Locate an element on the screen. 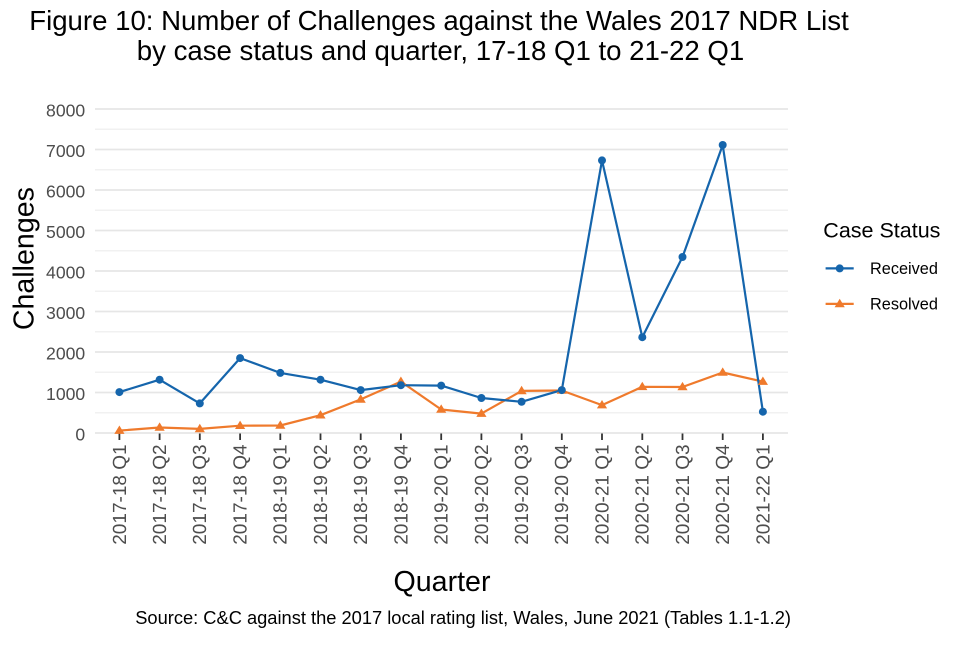  svg-text: 6000 is located at coordinates (65, 191).